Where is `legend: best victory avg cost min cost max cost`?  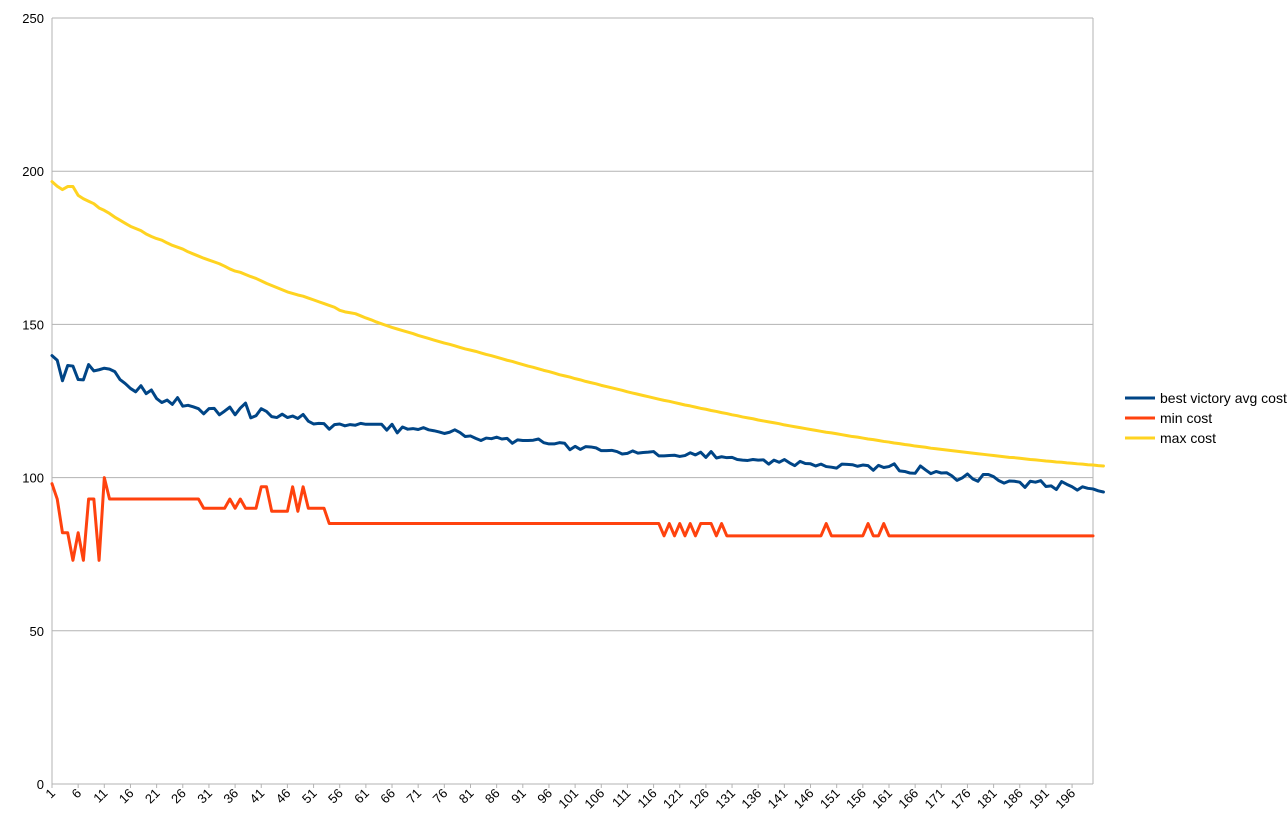
legend: best victory avg cost min cost max cost is located at coordinates (1206, 418).